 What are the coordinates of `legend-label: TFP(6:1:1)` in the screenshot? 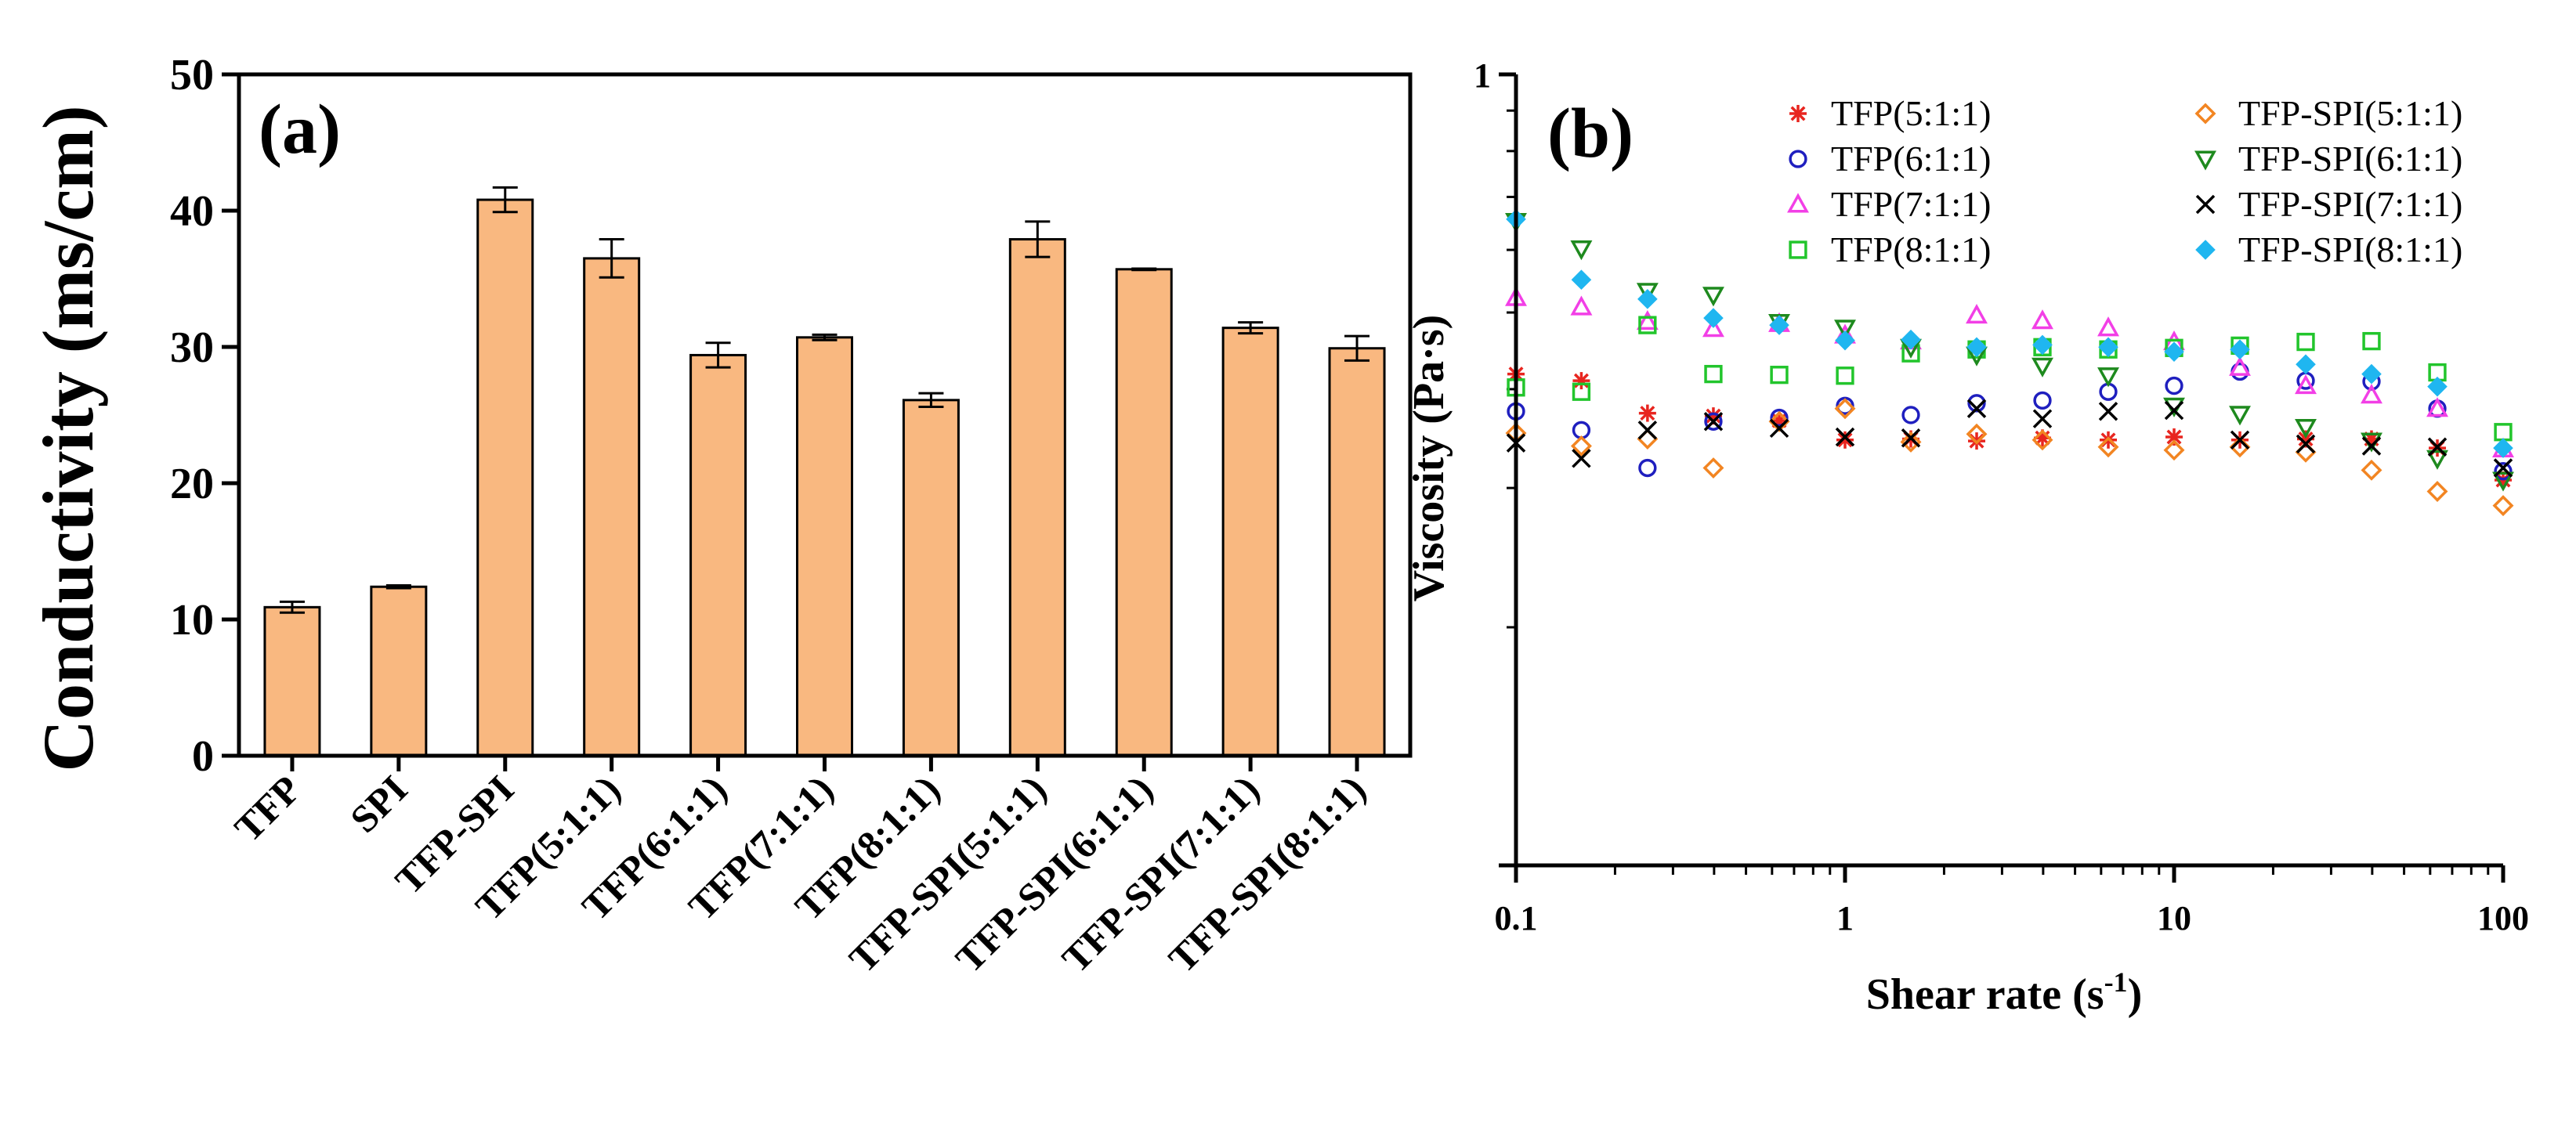 It's located at (1911, 159).